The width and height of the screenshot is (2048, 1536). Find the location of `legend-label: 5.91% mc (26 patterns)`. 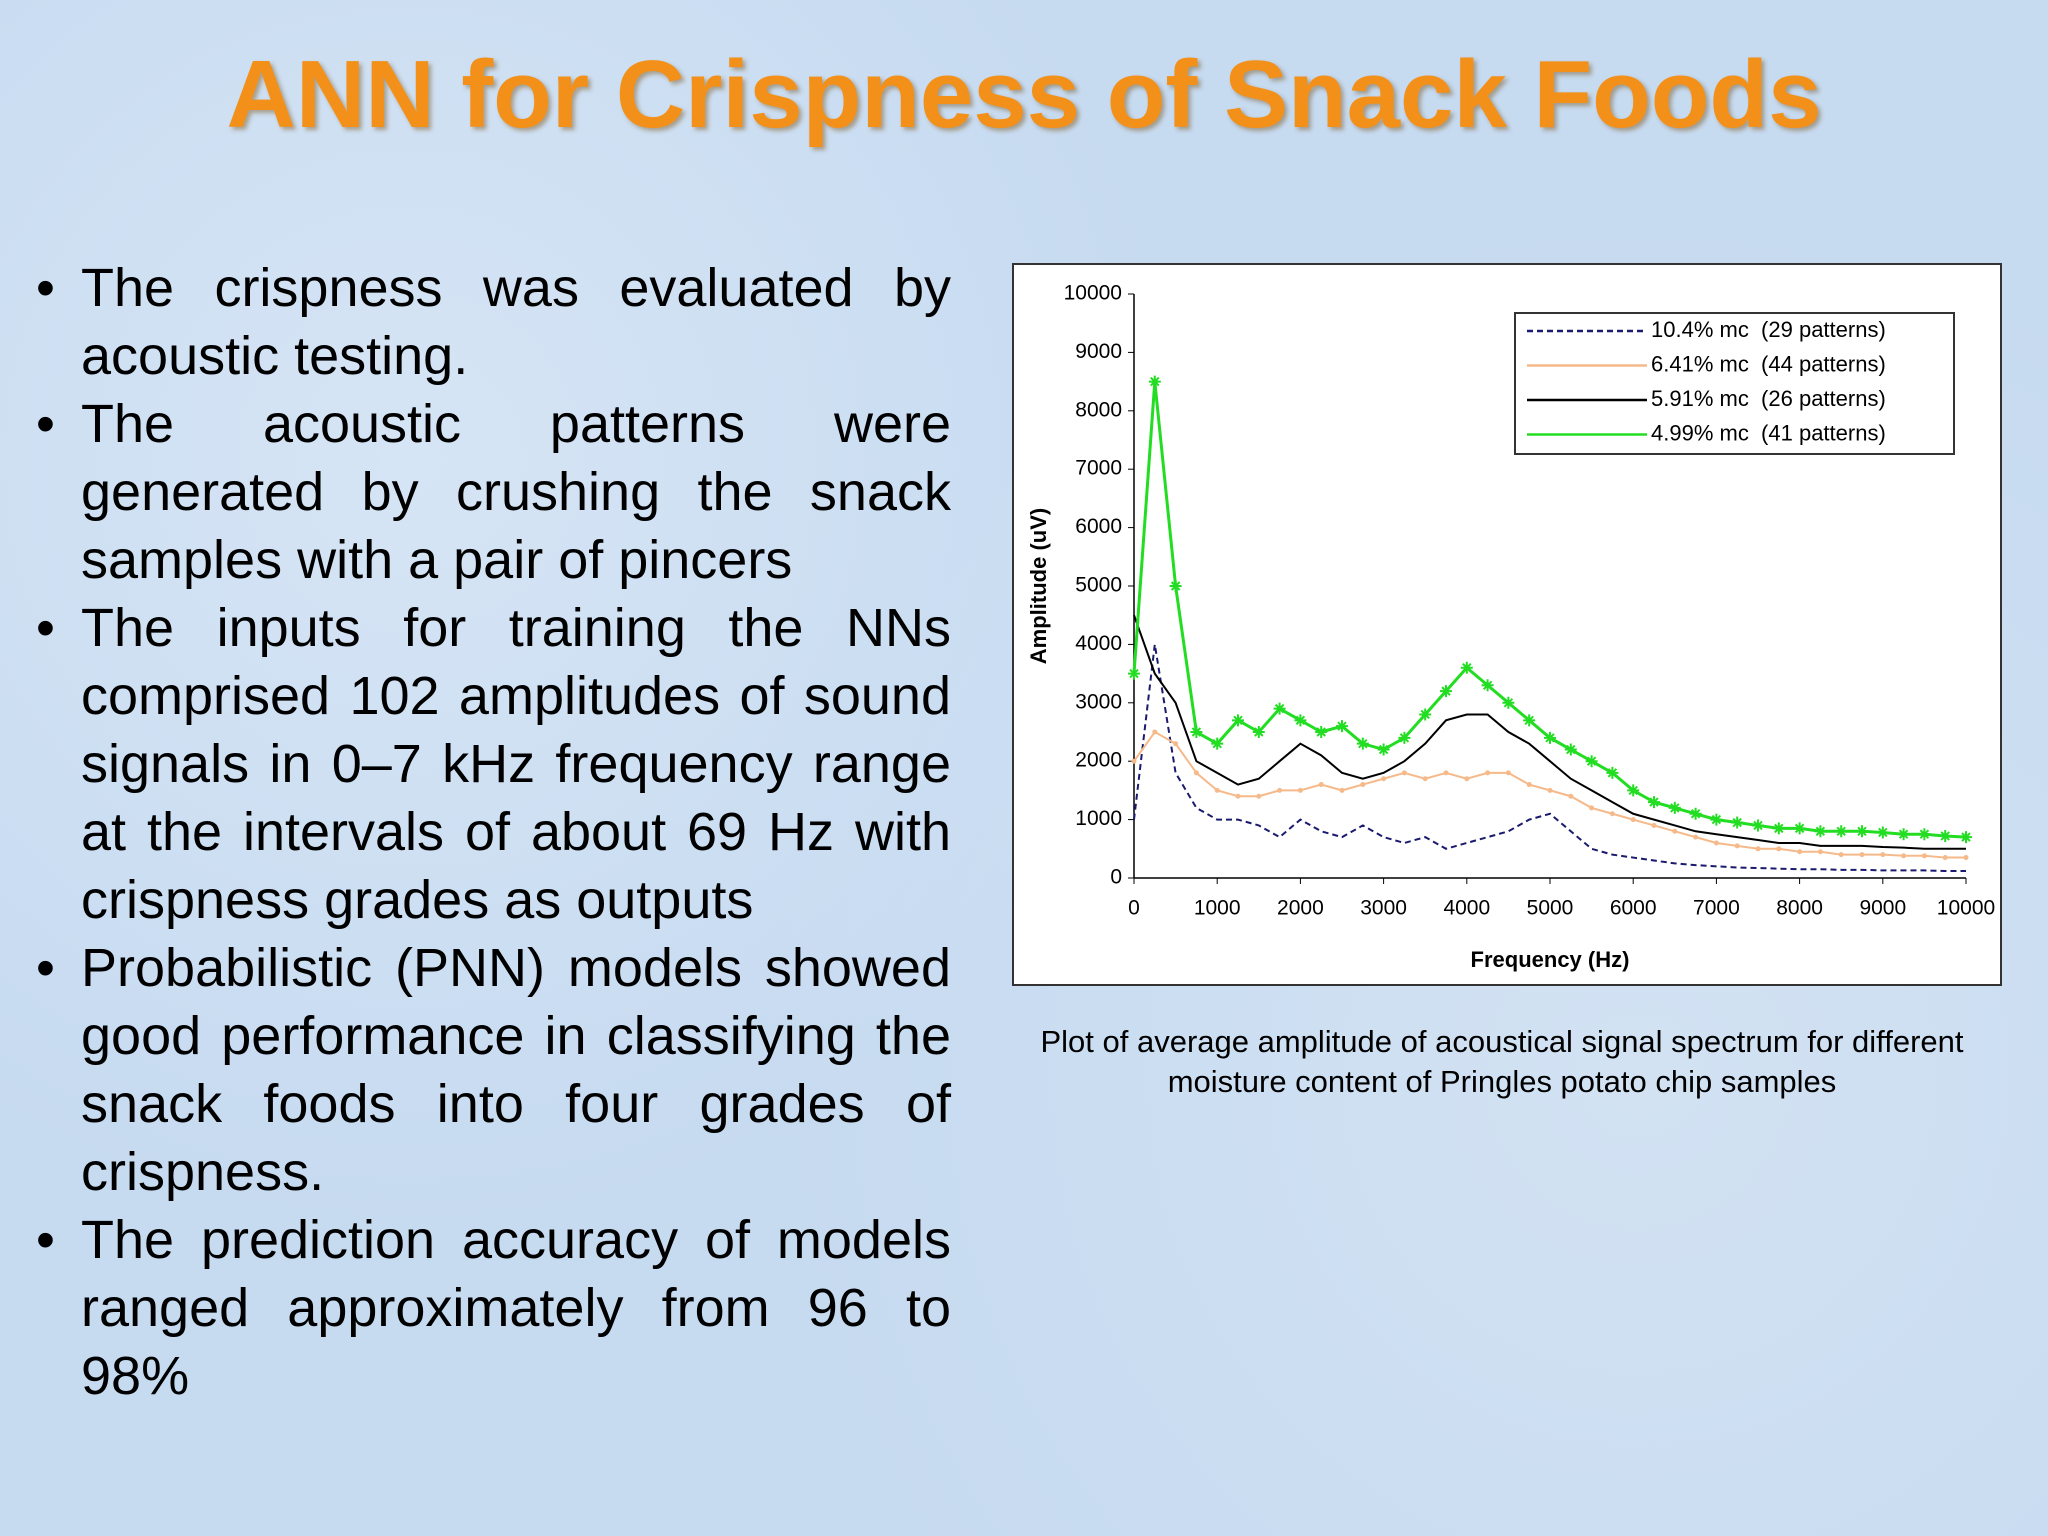

legend-label: 5.91% mc (26 patterns) is located at coordinates (1768, 398).